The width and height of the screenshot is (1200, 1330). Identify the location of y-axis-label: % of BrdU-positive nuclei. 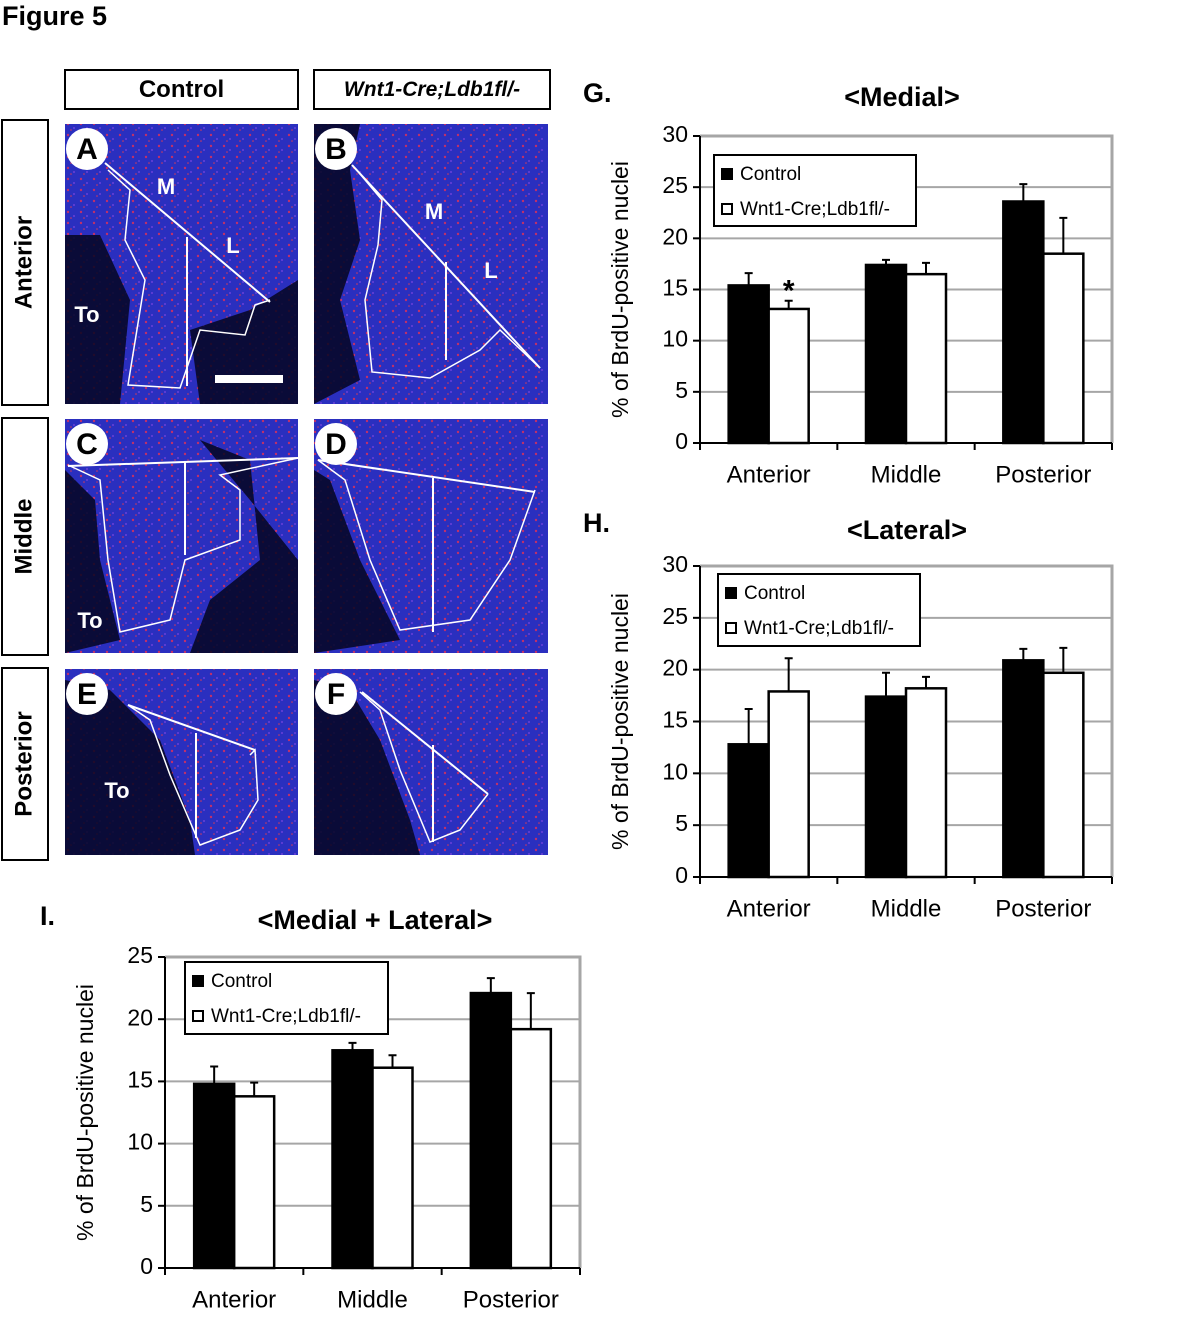
(85, 1112).